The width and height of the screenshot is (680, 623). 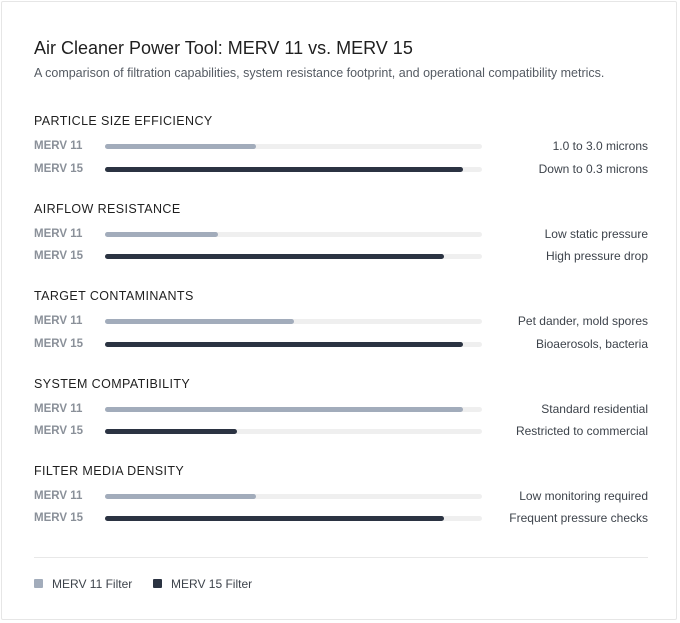 What do you see at coordinates (107, 209) in the screenshot?
I see `section-title: AIRFLOW RESISTANCE` at bounding box center [107, 209].